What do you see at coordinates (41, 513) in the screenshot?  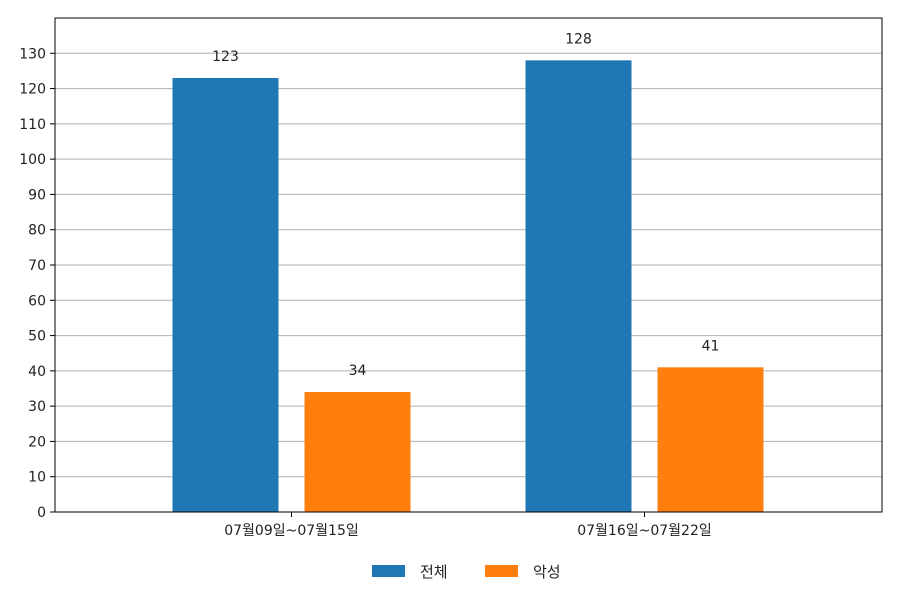 I see `y-tick-label: 0` at bounding box center [41, 513].